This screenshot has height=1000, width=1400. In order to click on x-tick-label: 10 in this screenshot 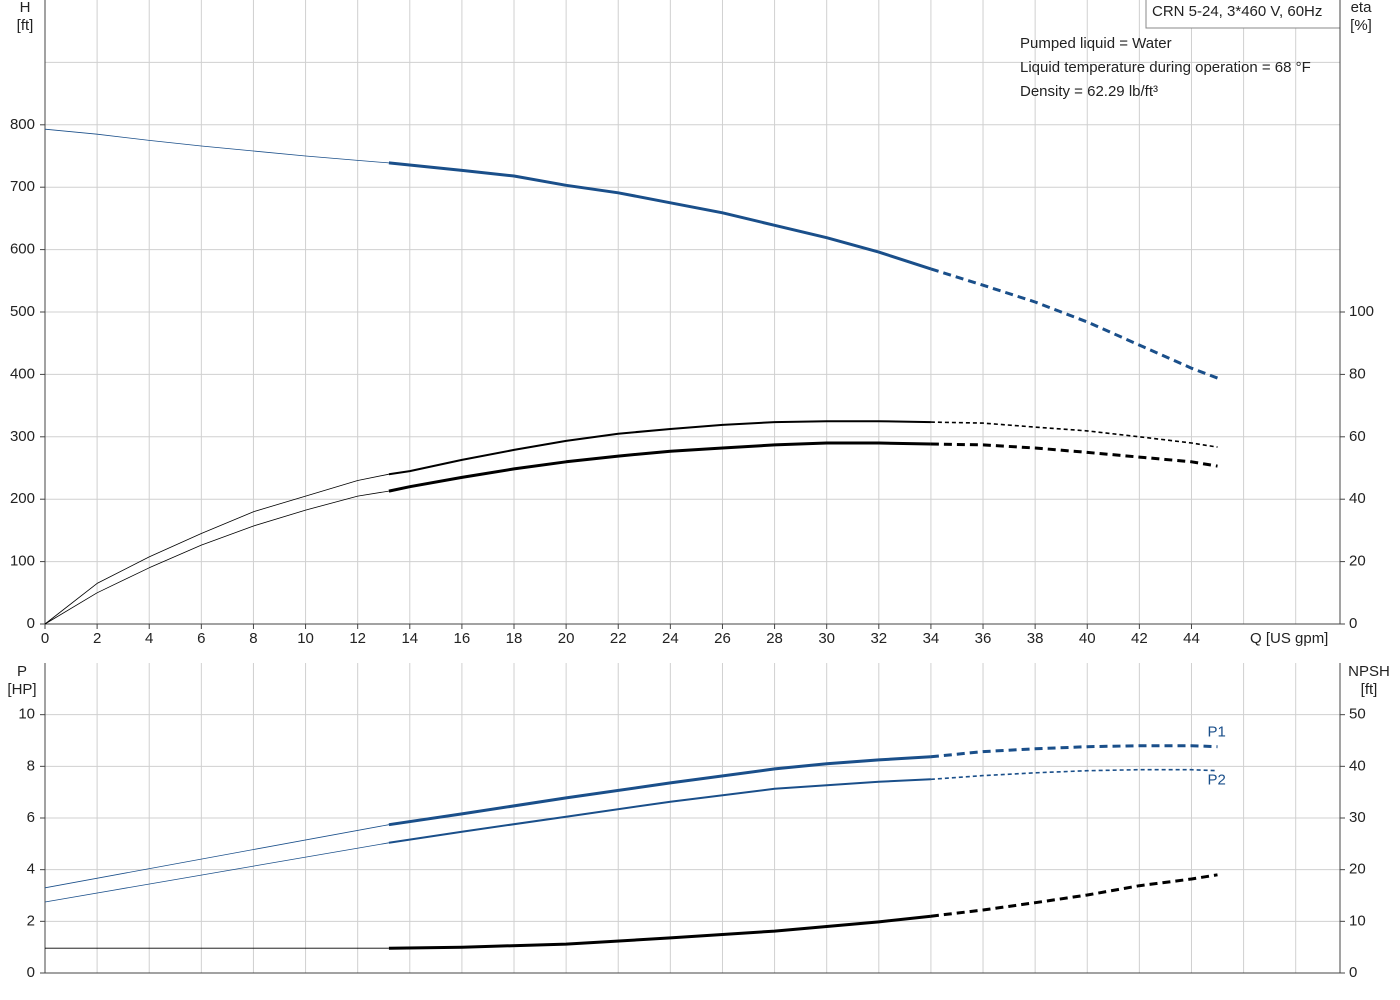, I will do `click(305, 638)`.